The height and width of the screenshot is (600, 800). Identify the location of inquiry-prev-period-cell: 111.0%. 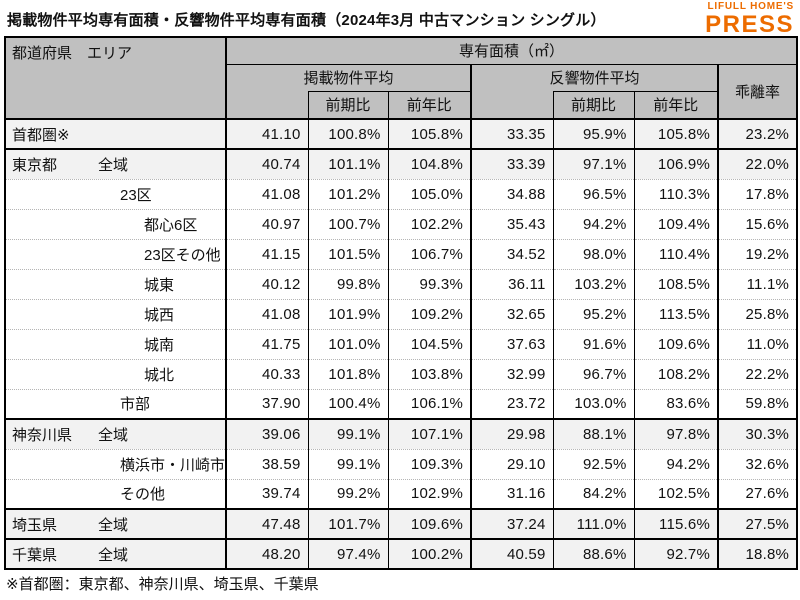
(593, 523).